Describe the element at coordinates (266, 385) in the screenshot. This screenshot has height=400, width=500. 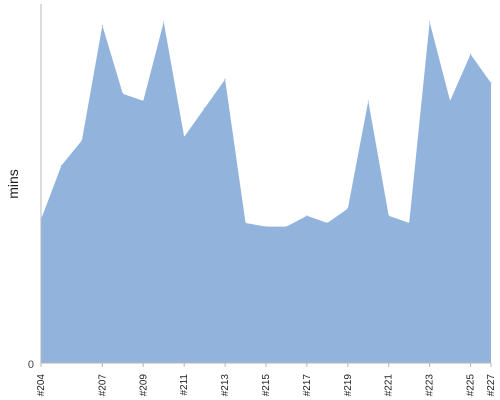
I see `x-tick-215: #215` at that location.